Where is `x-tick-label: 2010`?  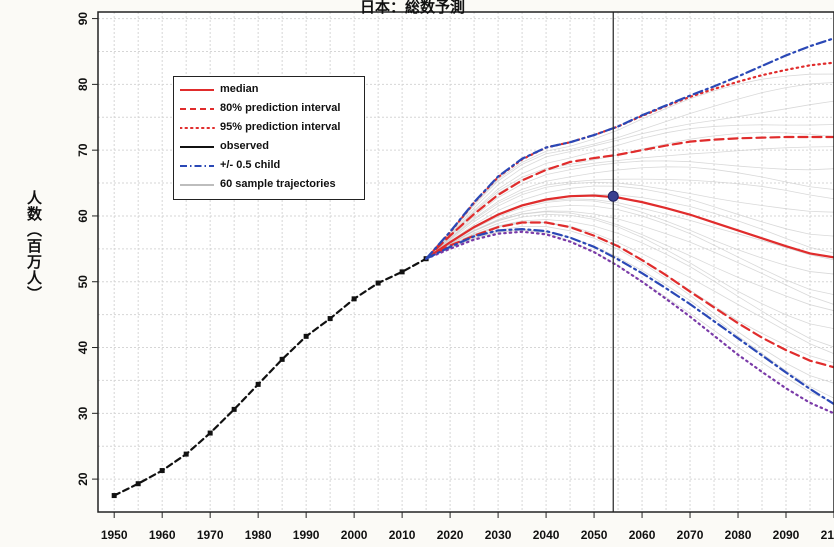 x-tick-label: 2010 is located at coordinates (402, 535).